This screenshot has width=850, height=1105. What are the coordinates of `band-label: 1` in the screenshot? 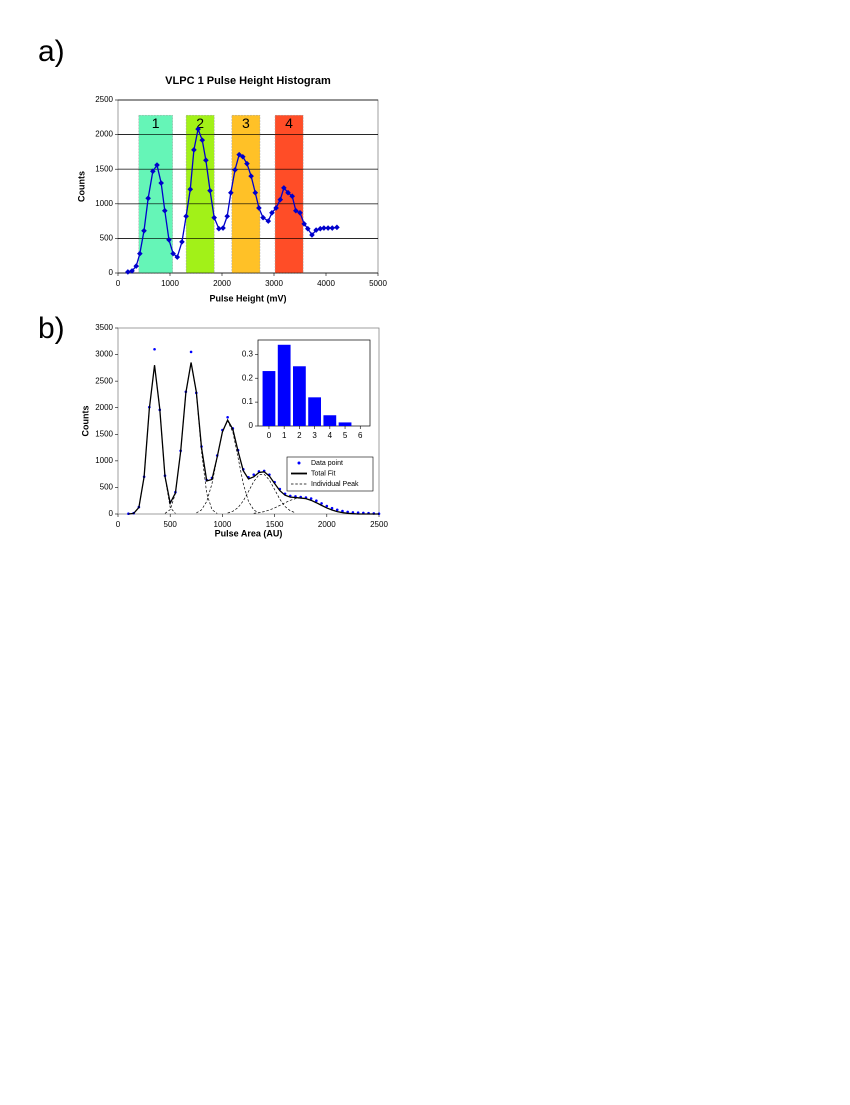 It's located at (156, 123).